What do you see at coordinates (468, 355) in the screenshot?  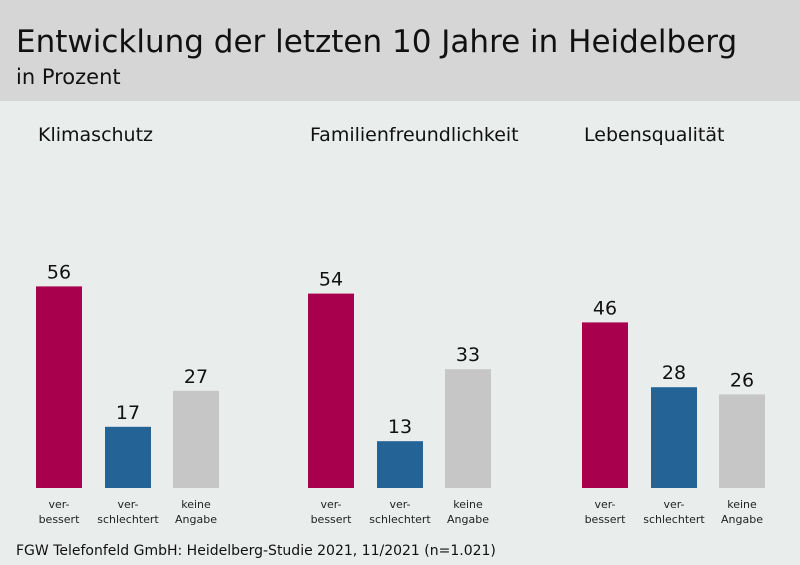 I see `data-label: 33` at bounding box center [468, 355].